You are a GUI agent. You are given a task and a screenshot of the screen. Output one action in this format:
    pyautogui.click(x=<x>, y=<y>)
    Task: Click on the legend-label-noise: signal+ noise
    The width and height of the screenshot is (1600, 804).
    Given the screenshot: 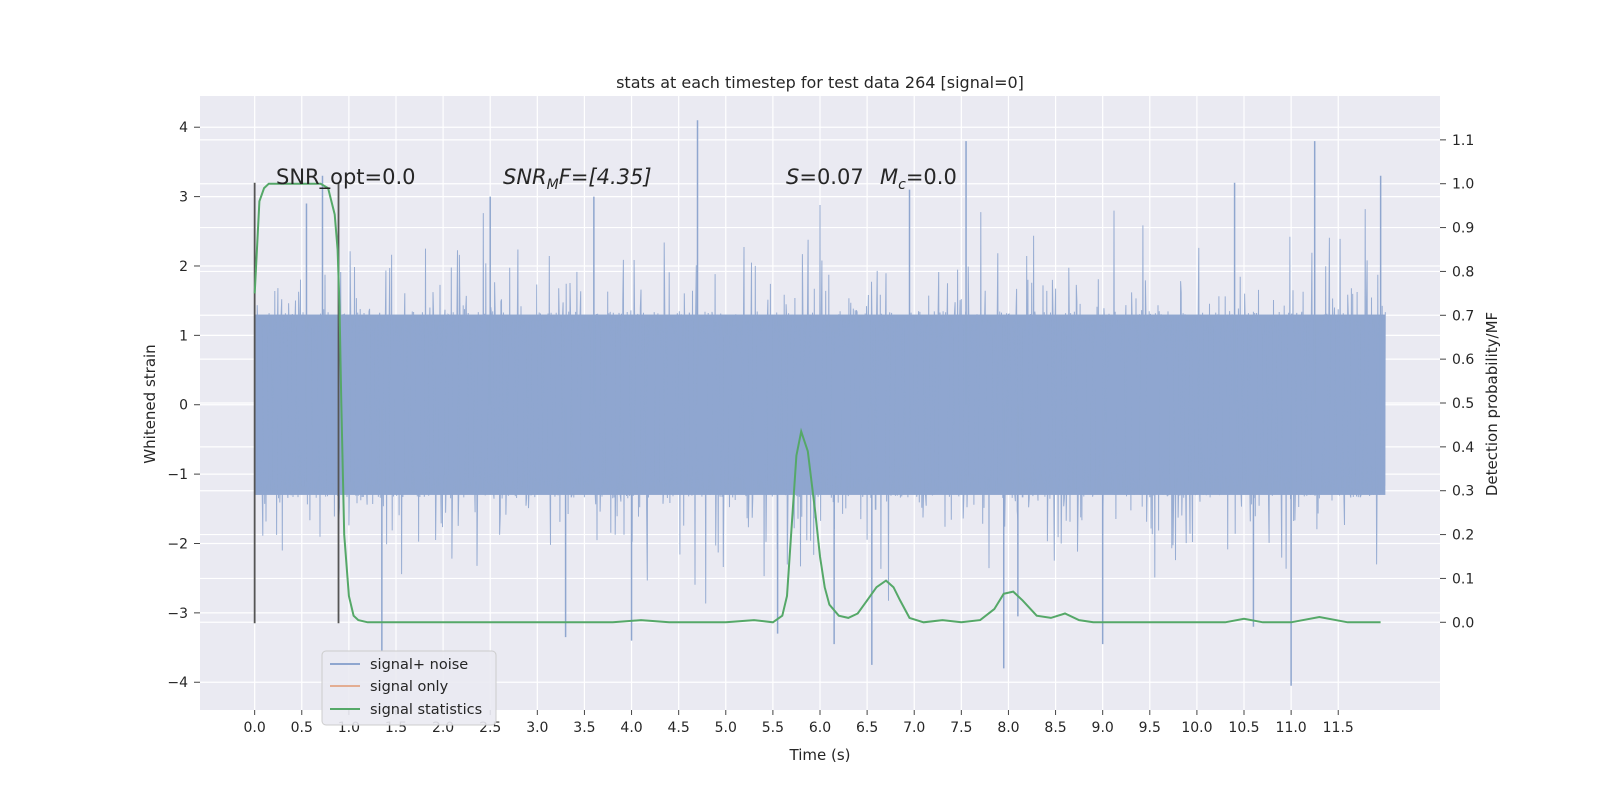 What is the action you would take?
    pyautogui.click(x=419, y=665)
    